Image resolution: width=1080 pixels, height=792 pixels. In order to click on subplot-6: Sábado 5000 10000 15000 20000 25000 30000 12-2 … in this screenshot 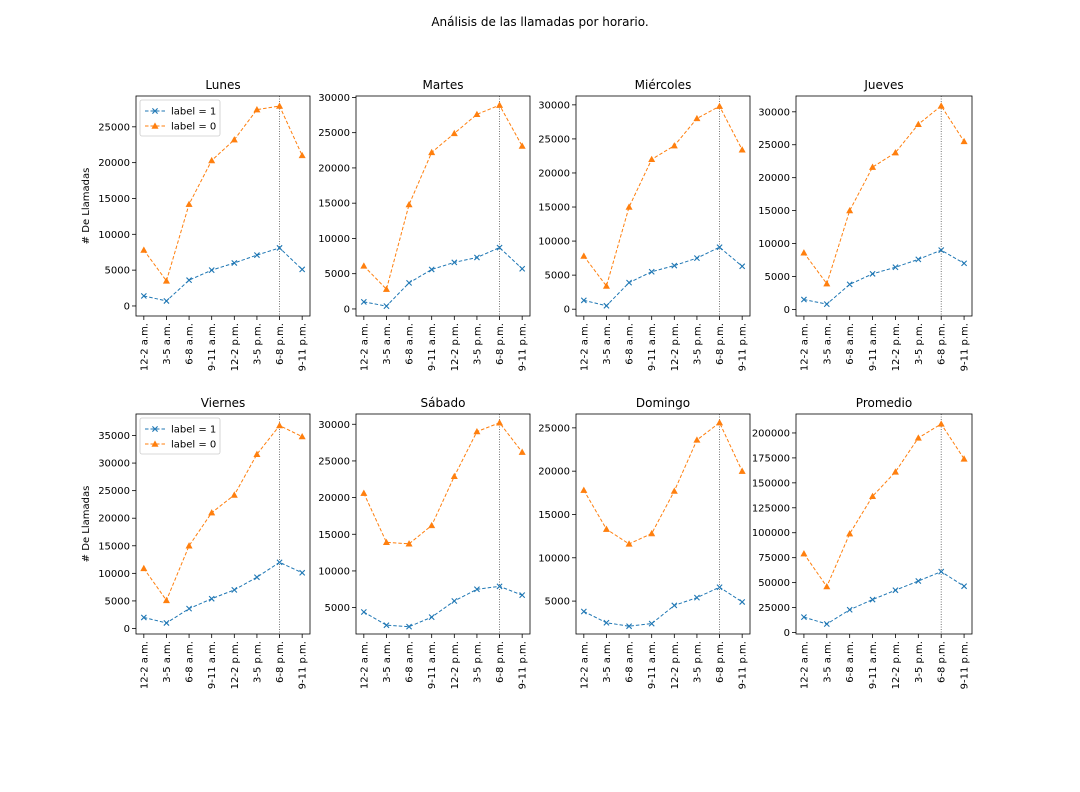, I will do `click(424, 542)`.